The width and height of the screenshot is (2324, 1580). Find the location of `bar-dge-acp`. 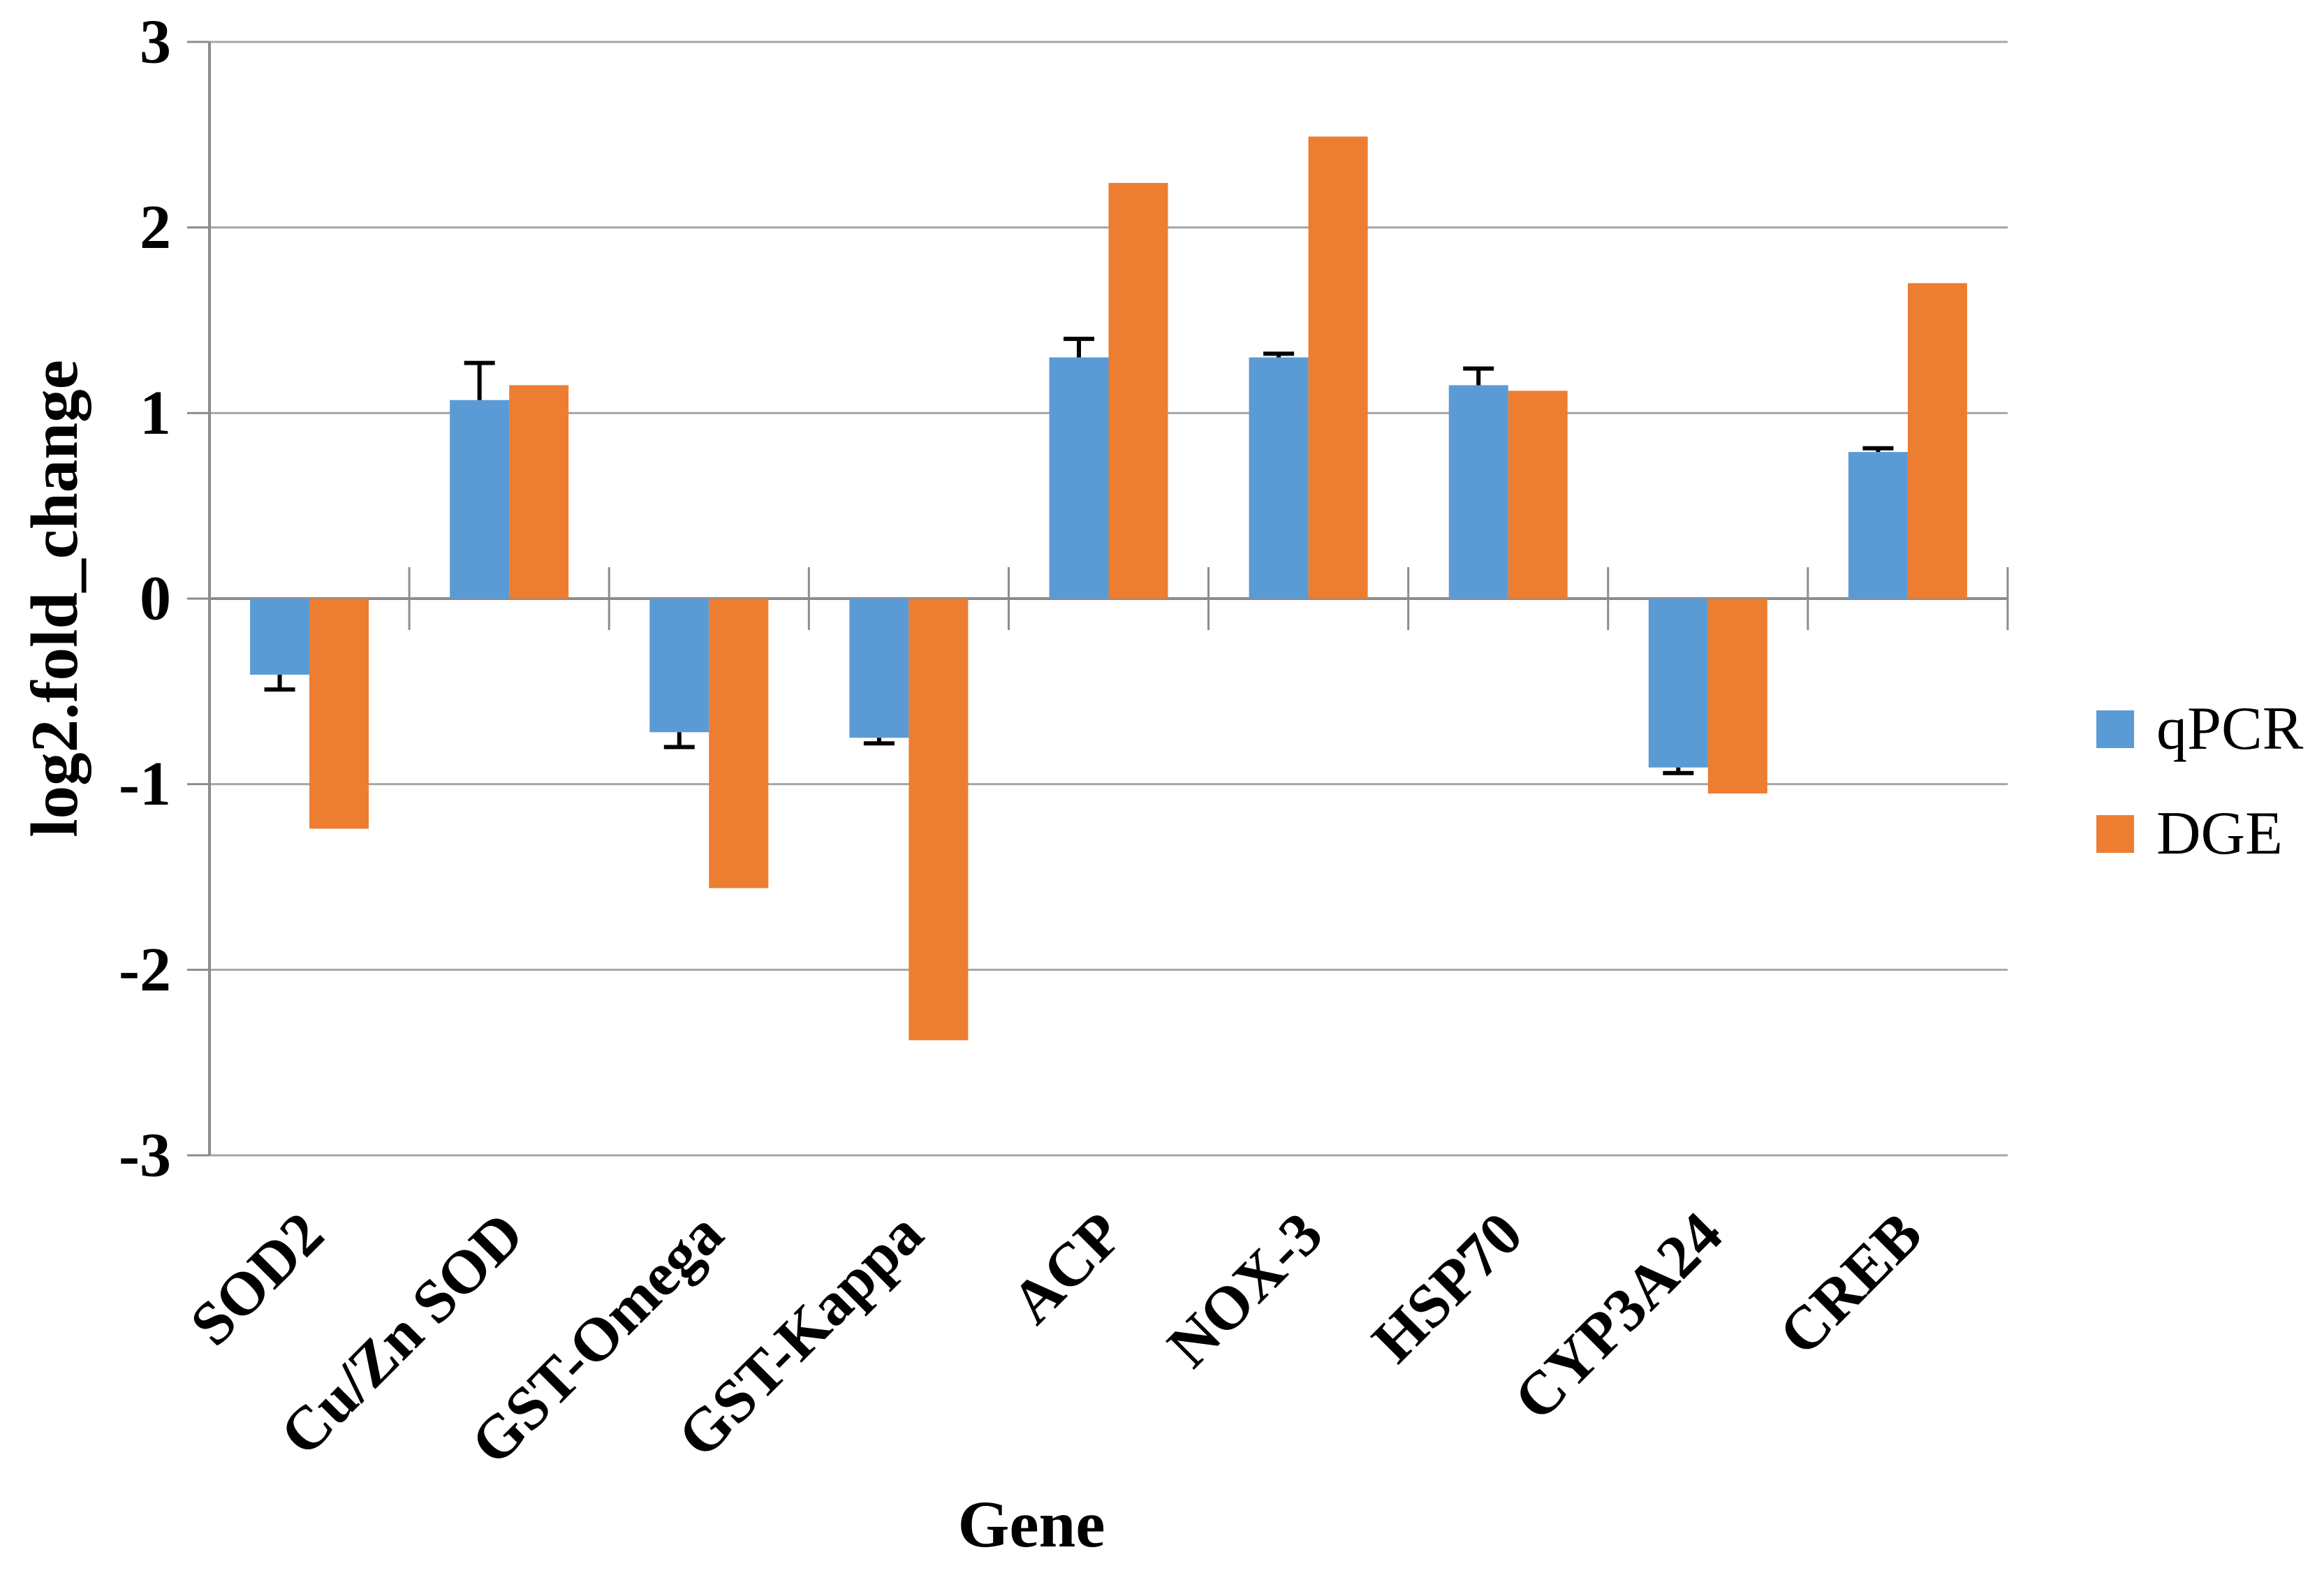

bar-dge-acp is located at coordinates (1138, 391).